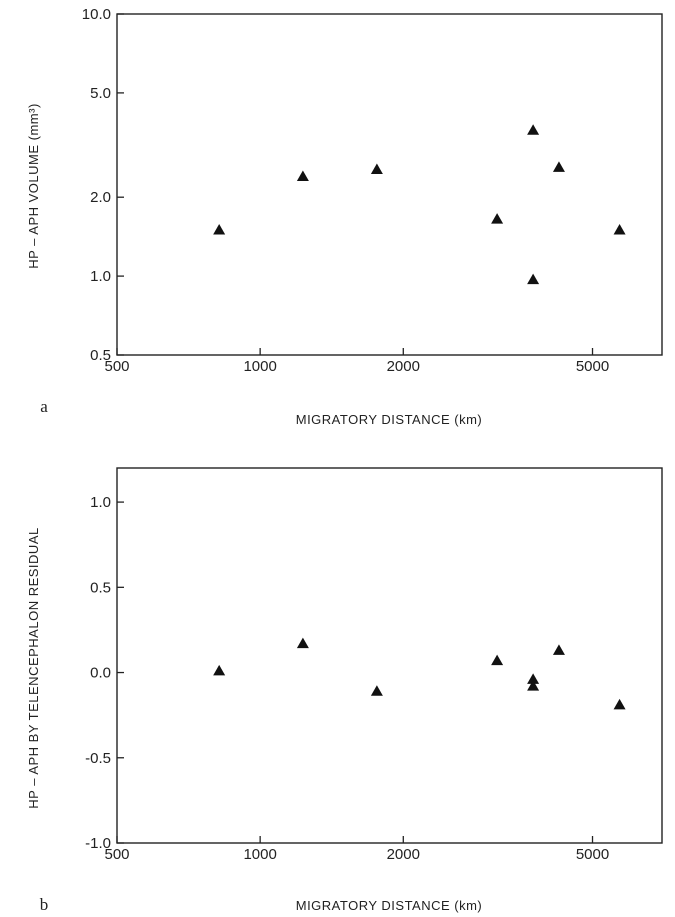  What do you see at coordinates (96, 14) in the screenshot?
I see `y-tick-label: 10.0` at bounding box center [96, 14].